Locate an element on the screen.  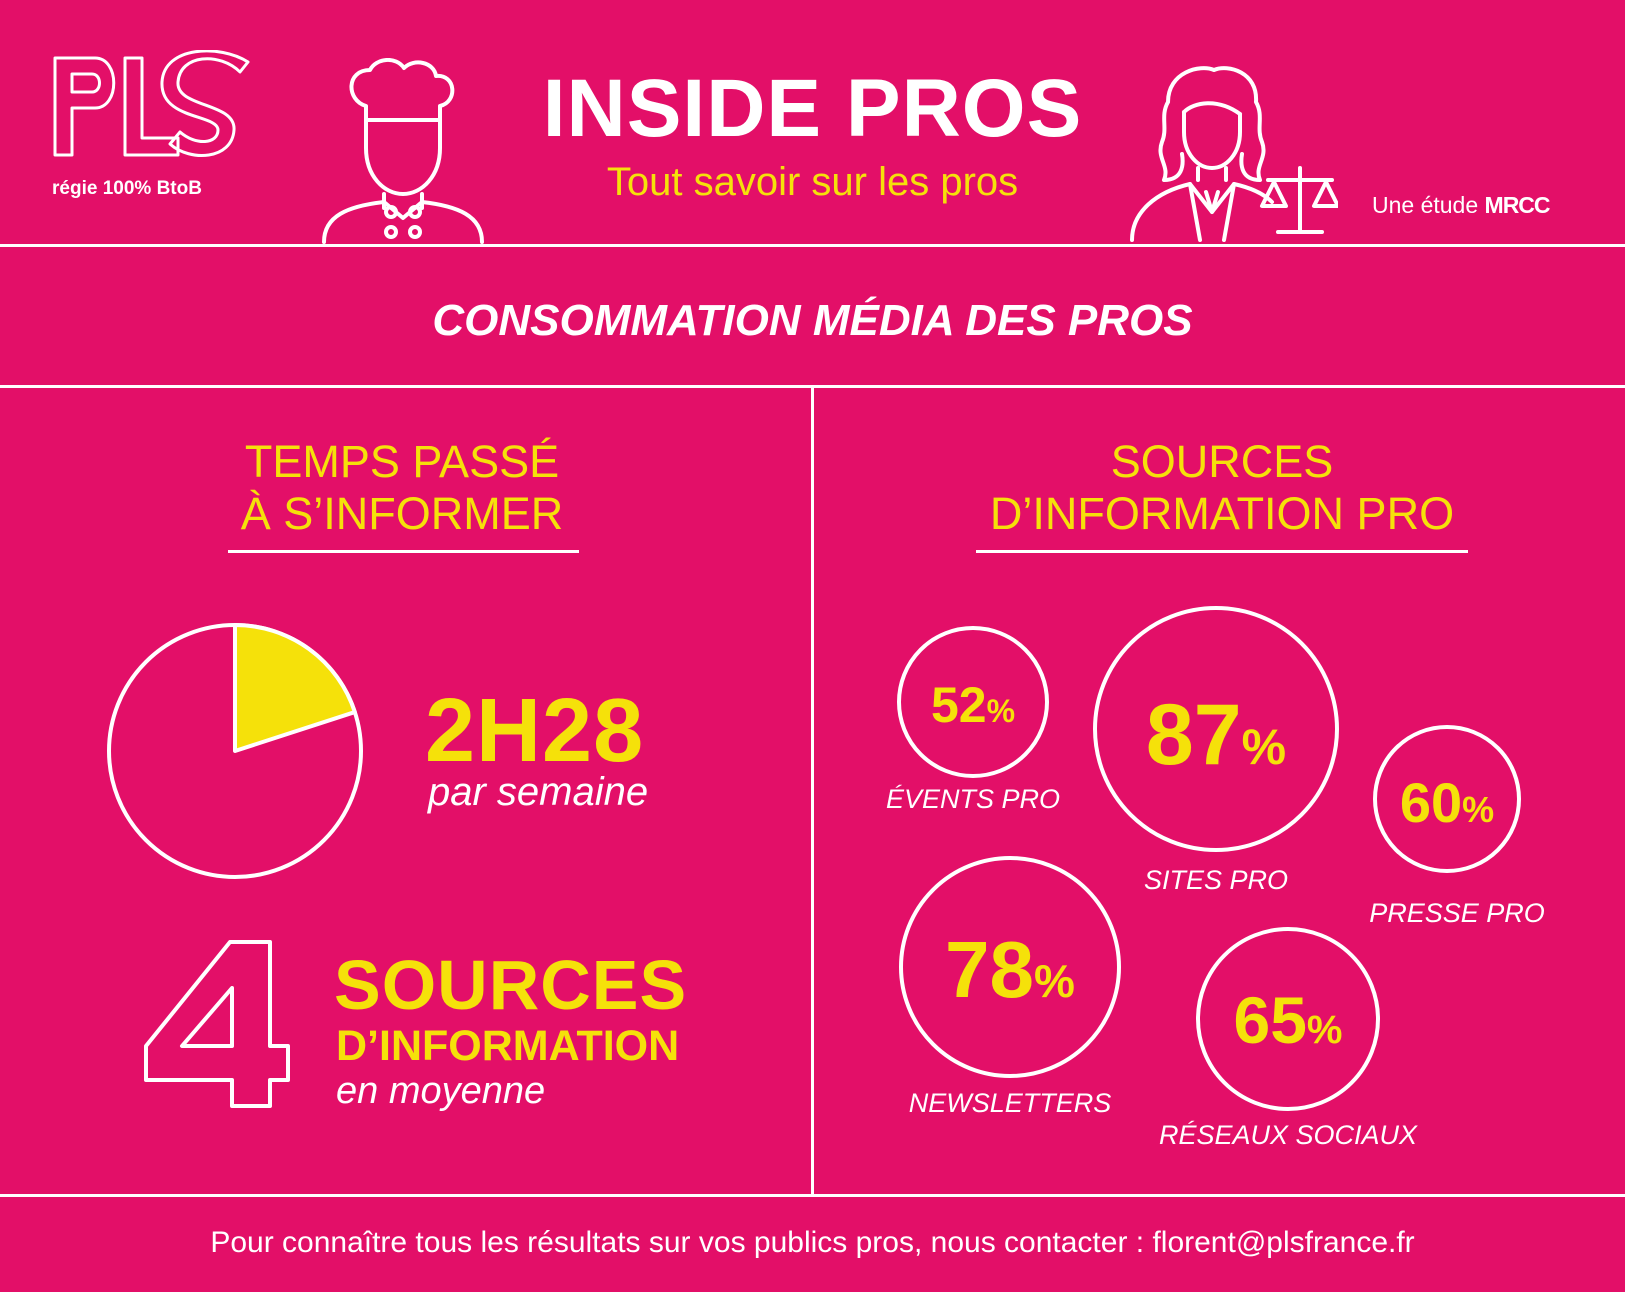
stat-value-reseaux: 65% is located at coordinates (1288, 1020).